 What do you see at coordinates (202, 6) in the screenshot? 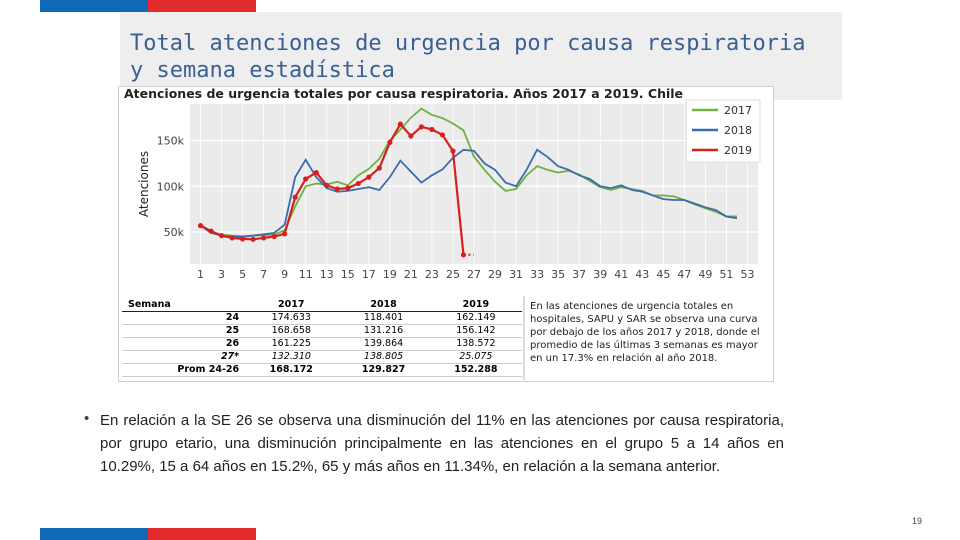
I see `top-bar-red` at bounding box center [202, 6].